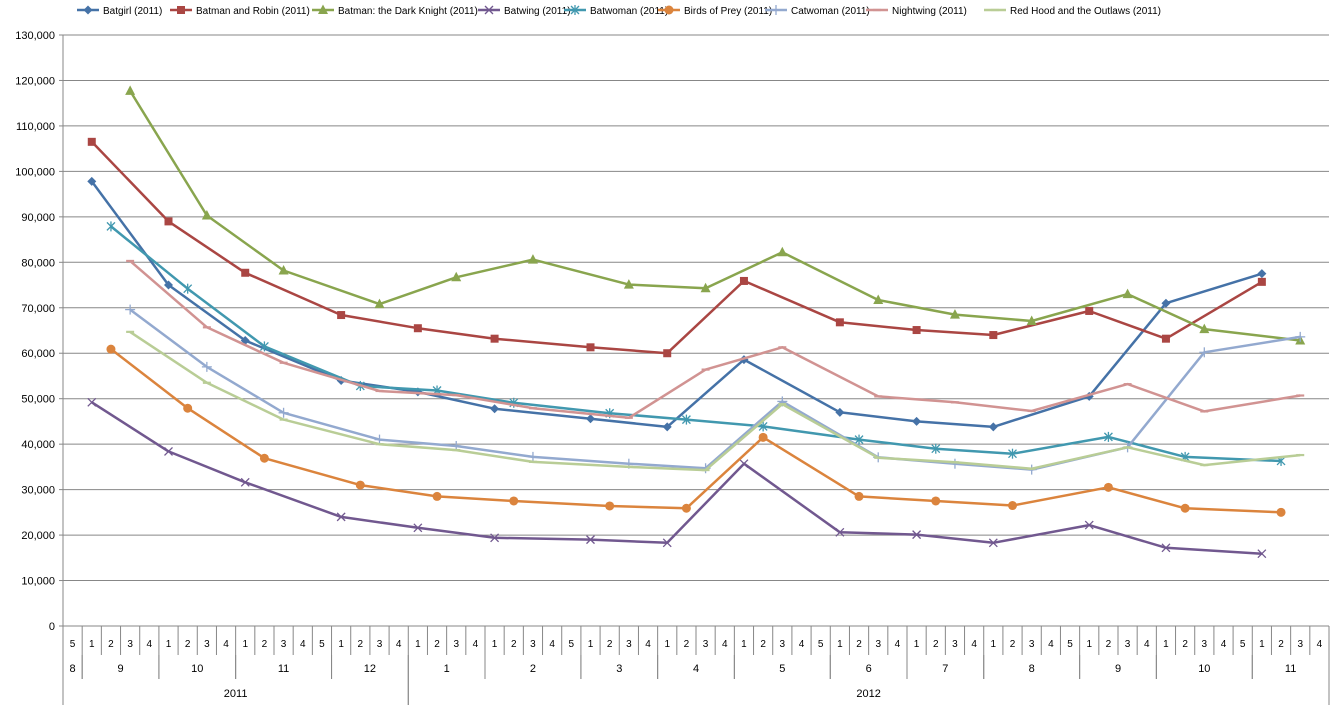  I want to click on legend-label: Red Hood and the Outlaws (2011), so click(1085, 11).